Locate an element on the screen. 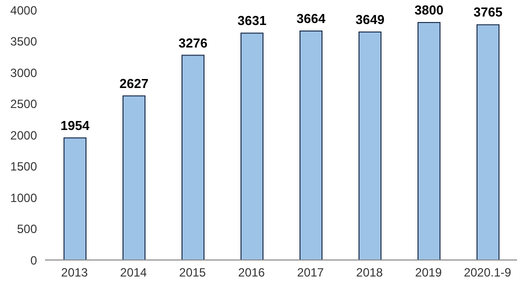  data-label: 3631 is located at coordinates (252, 20).